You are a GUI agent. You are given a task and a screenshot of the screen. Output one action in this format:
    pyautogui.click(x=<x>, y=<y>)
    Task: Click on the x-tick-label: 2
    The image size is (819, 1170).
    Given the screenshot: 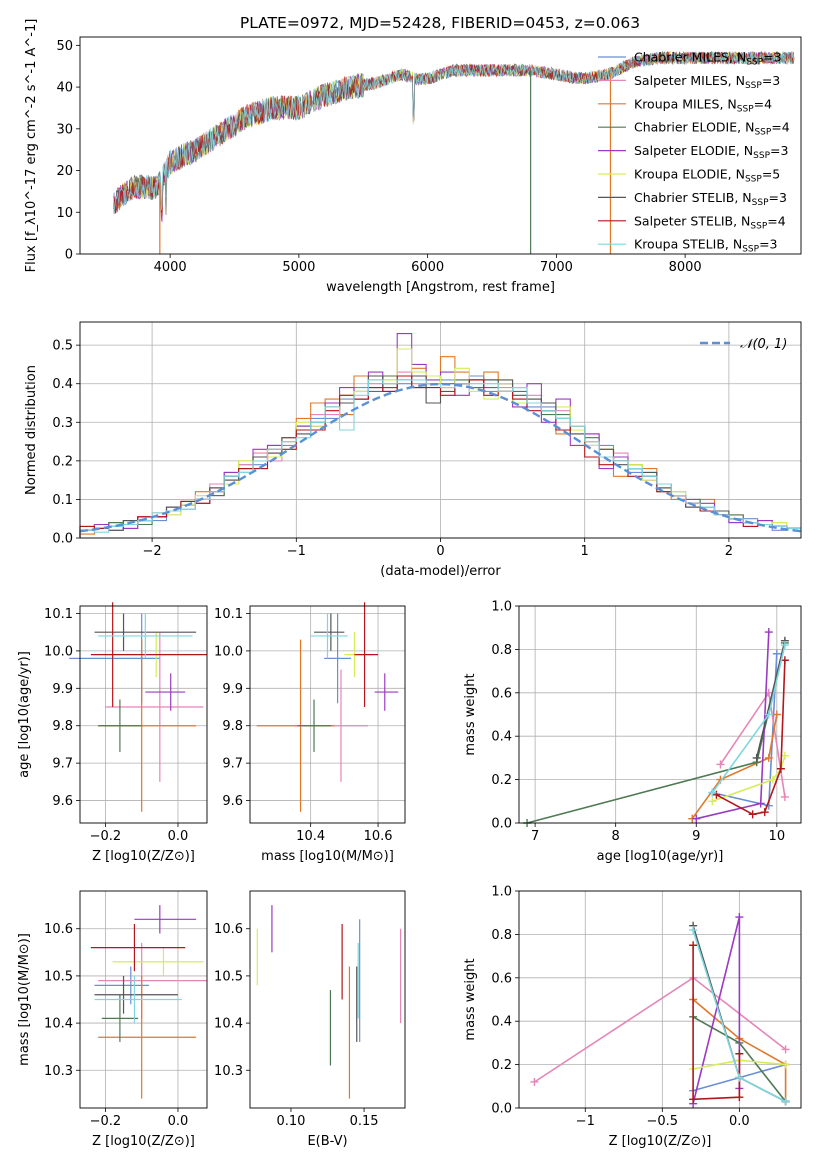 What is the action you would take?
    pyautogui.click(x=729, y=551)
    